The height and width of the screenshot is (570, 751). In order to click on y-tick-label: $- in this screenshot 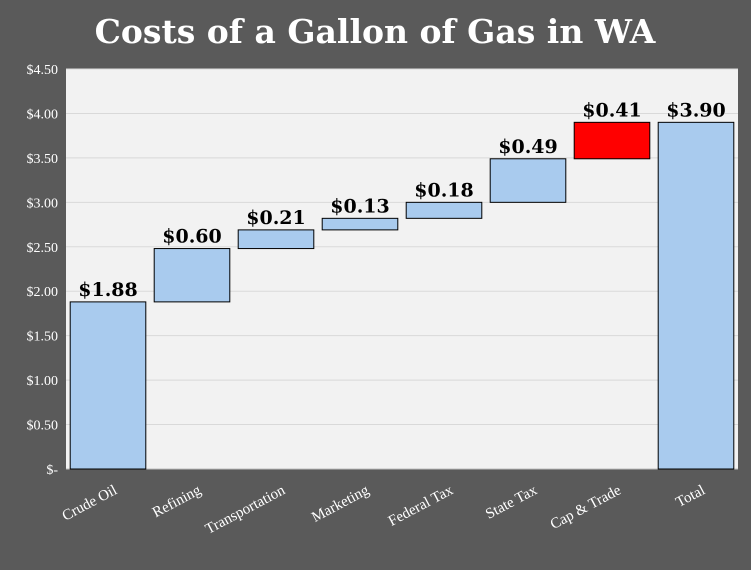, I will do `click(52, 470)`.